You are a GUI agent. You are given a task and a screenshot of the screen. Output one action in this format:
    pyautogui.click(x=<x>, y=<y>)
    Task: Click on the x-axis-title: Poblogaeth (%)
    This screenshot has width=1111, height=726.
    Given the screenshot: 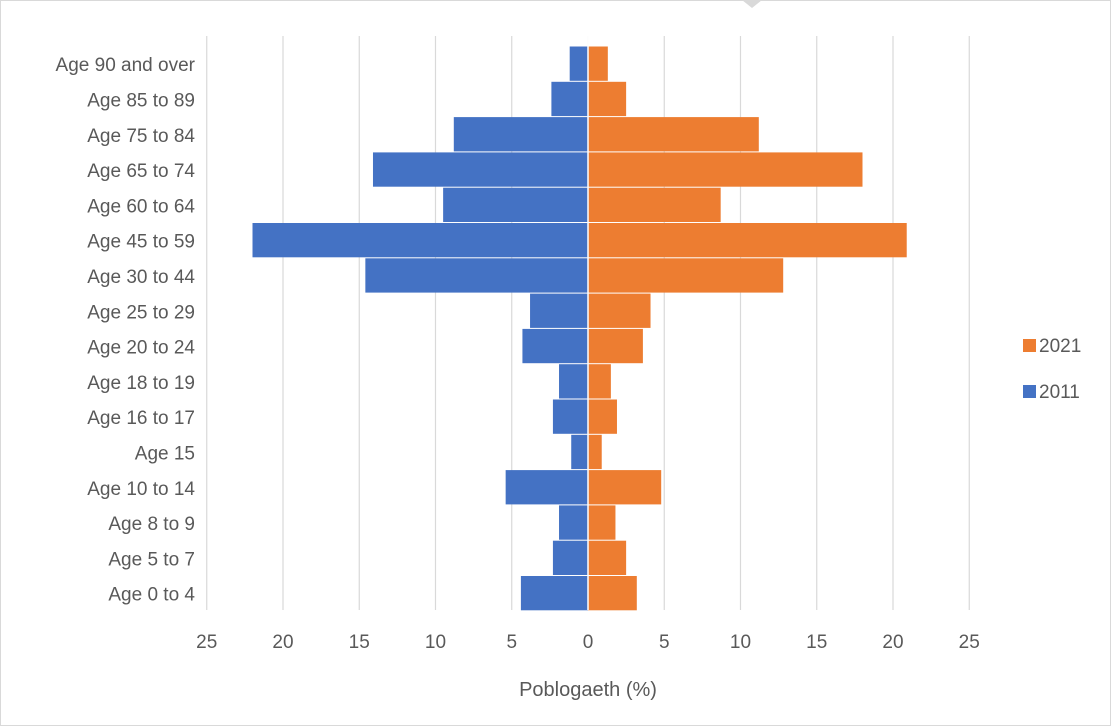 What is the action you would take?
    pyautogui.click(x=588, y=690)
    